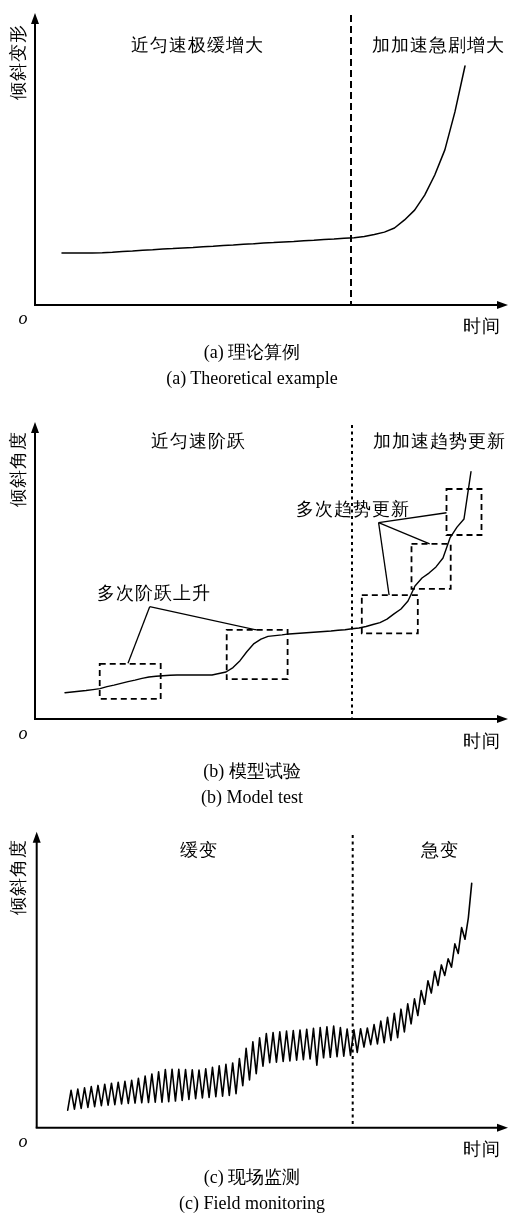 The height and width of the screenshot is (1220, 510). What do you see at coordinates (252, 797) in the screenshot?
I see `subtitle: (b) Model test` at bounding box center [252, 797].